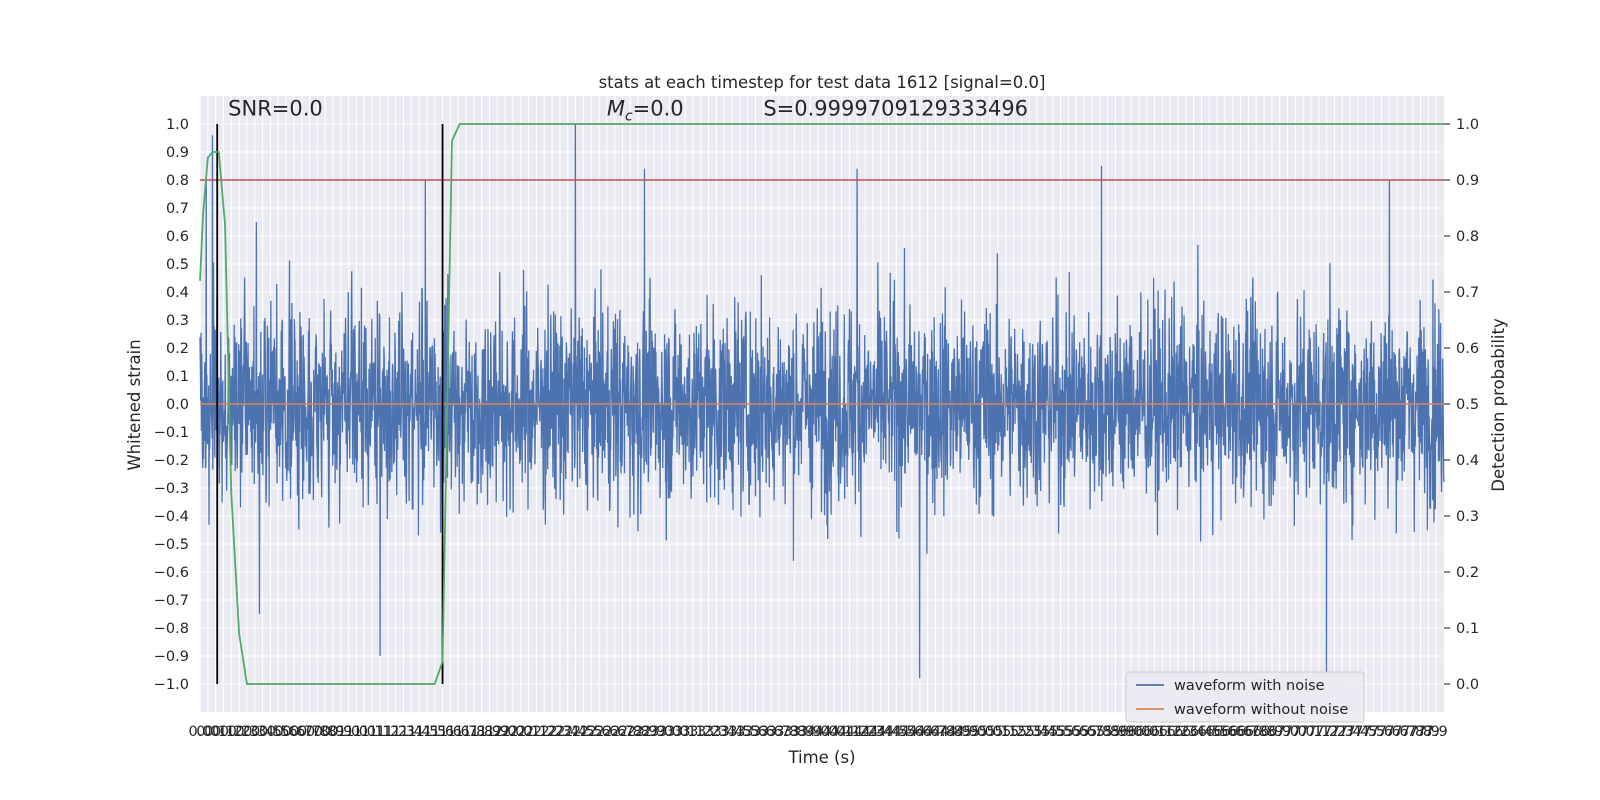  Describe the element at coordinates (134, 404) in the screenshot. I see `y-axis-label: Whitened strain` at that location.